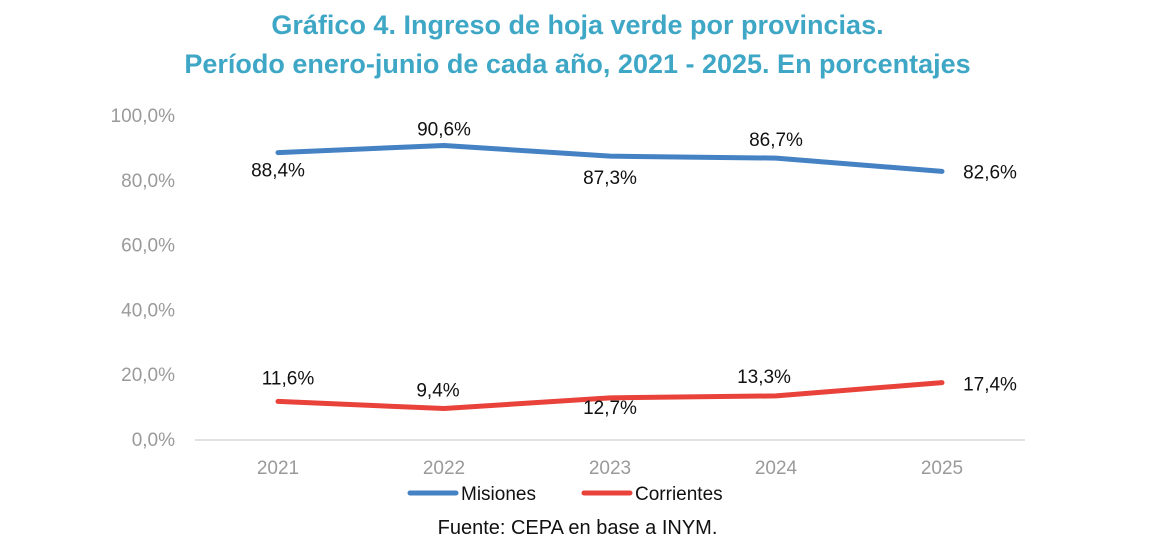 The height and width of the screenshot is (555, 1155). Describe the element at coordinates (437, 391) in the screenshot. I see `data-label: 9,4%` at that location.